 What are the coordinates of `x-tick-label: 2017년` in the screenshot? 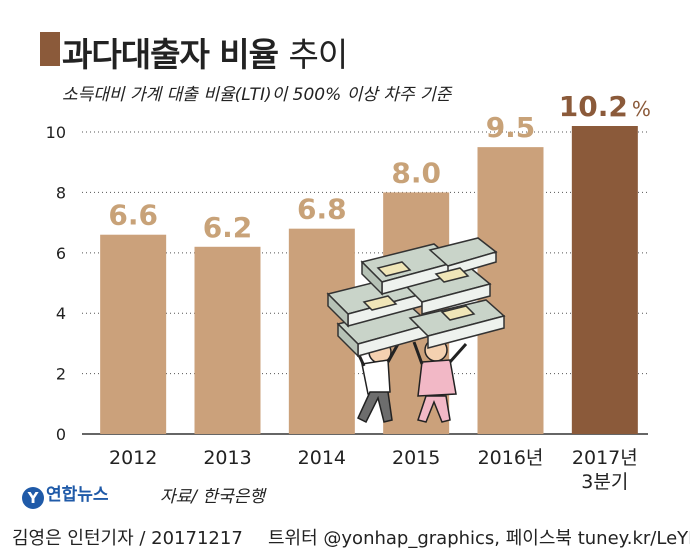 It's located at (605, 458).